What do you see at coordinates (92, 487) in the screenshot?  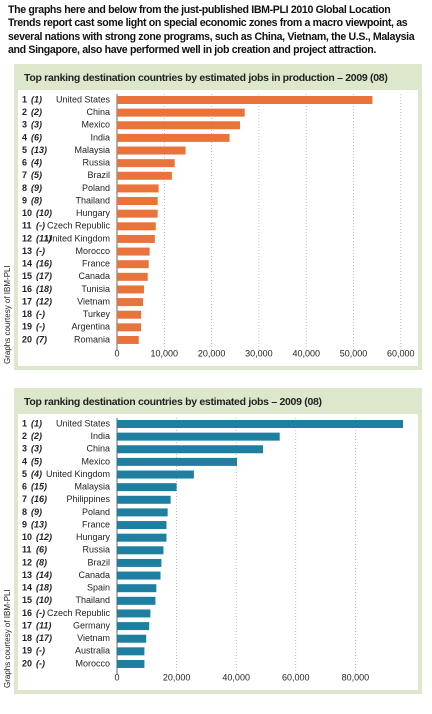 I see `category-label: Malaysia` at bounding box center [92, 487].